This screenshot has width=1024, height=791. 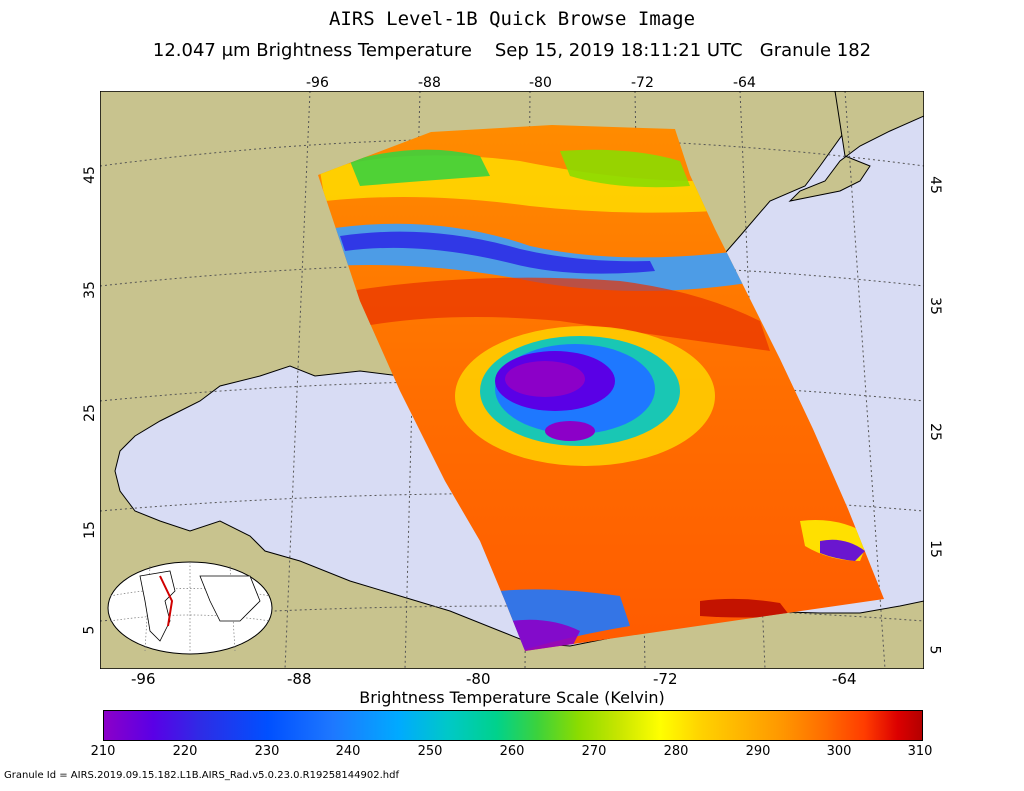 What do you see at coordinates (618, 50) in the screenshot?
I see `date-label: Sep 15, 2019 18:11:21 UTC` at bounding box center [618, 50].